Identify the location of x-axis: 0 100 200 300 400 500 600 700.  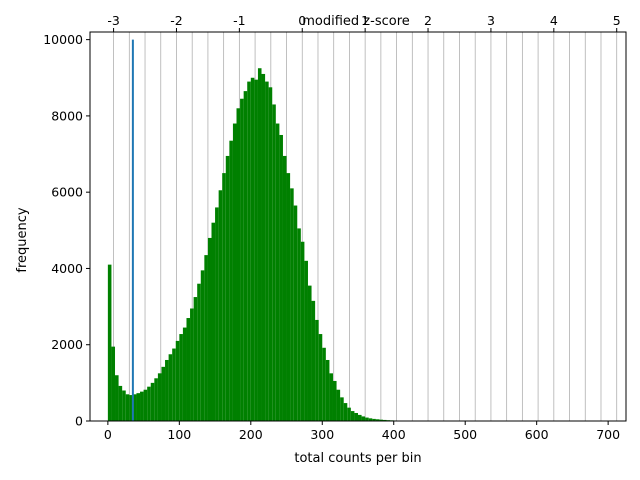
(362, 431).